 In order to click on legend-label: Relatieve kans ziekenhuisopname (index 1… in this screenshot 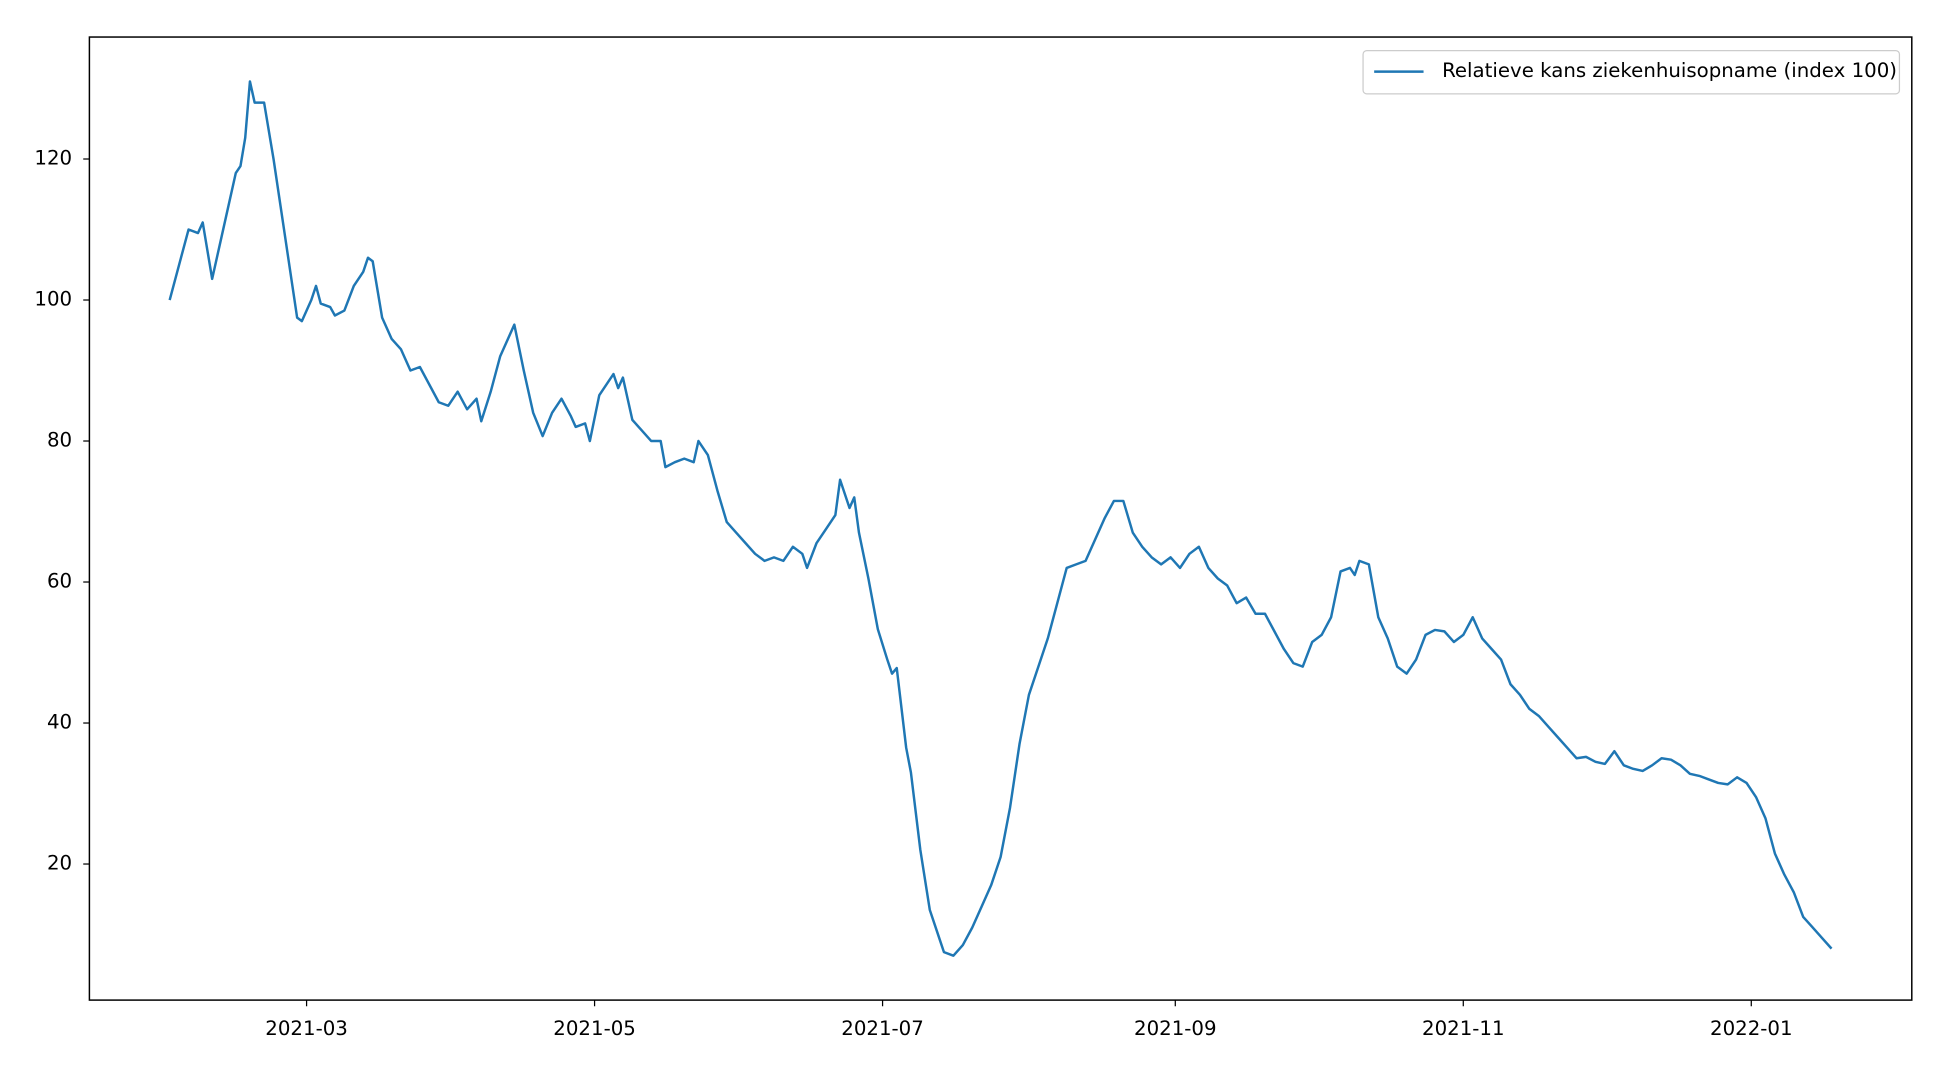, I will do `click(1669, 70)`.